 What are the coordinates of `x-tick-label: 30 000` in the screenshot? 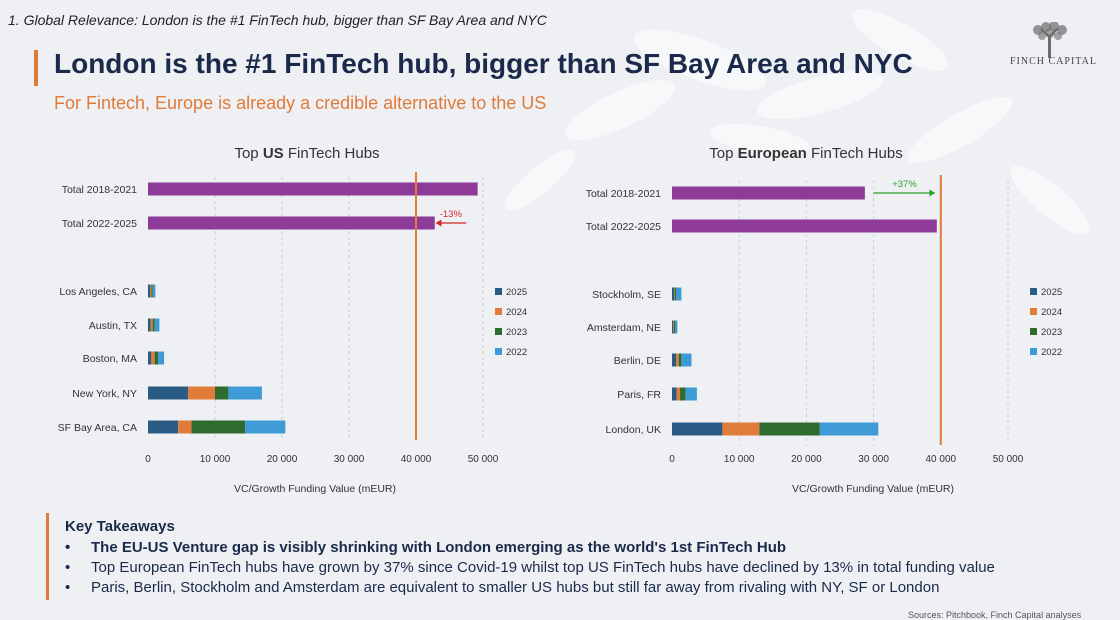 It's located at (873, 459).